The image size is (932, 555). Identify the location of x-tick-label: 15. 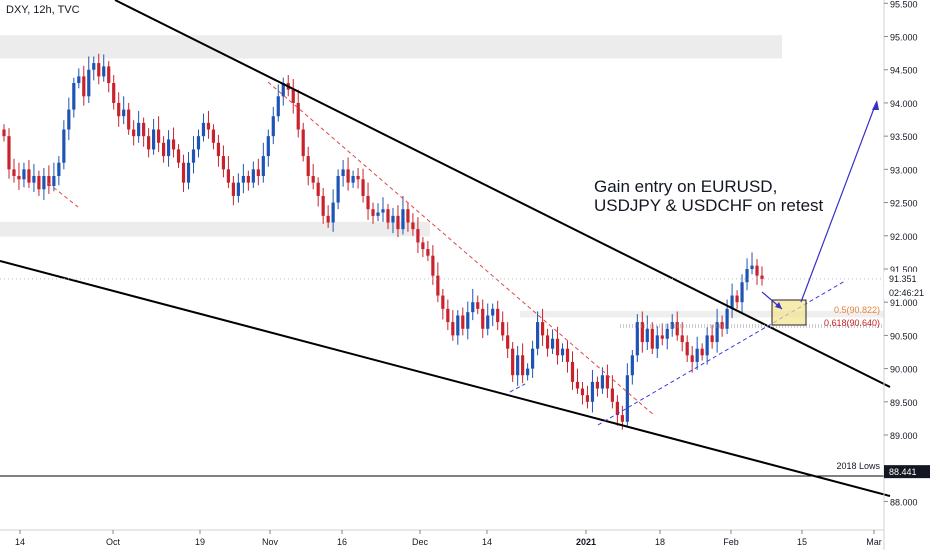
(802, 542).